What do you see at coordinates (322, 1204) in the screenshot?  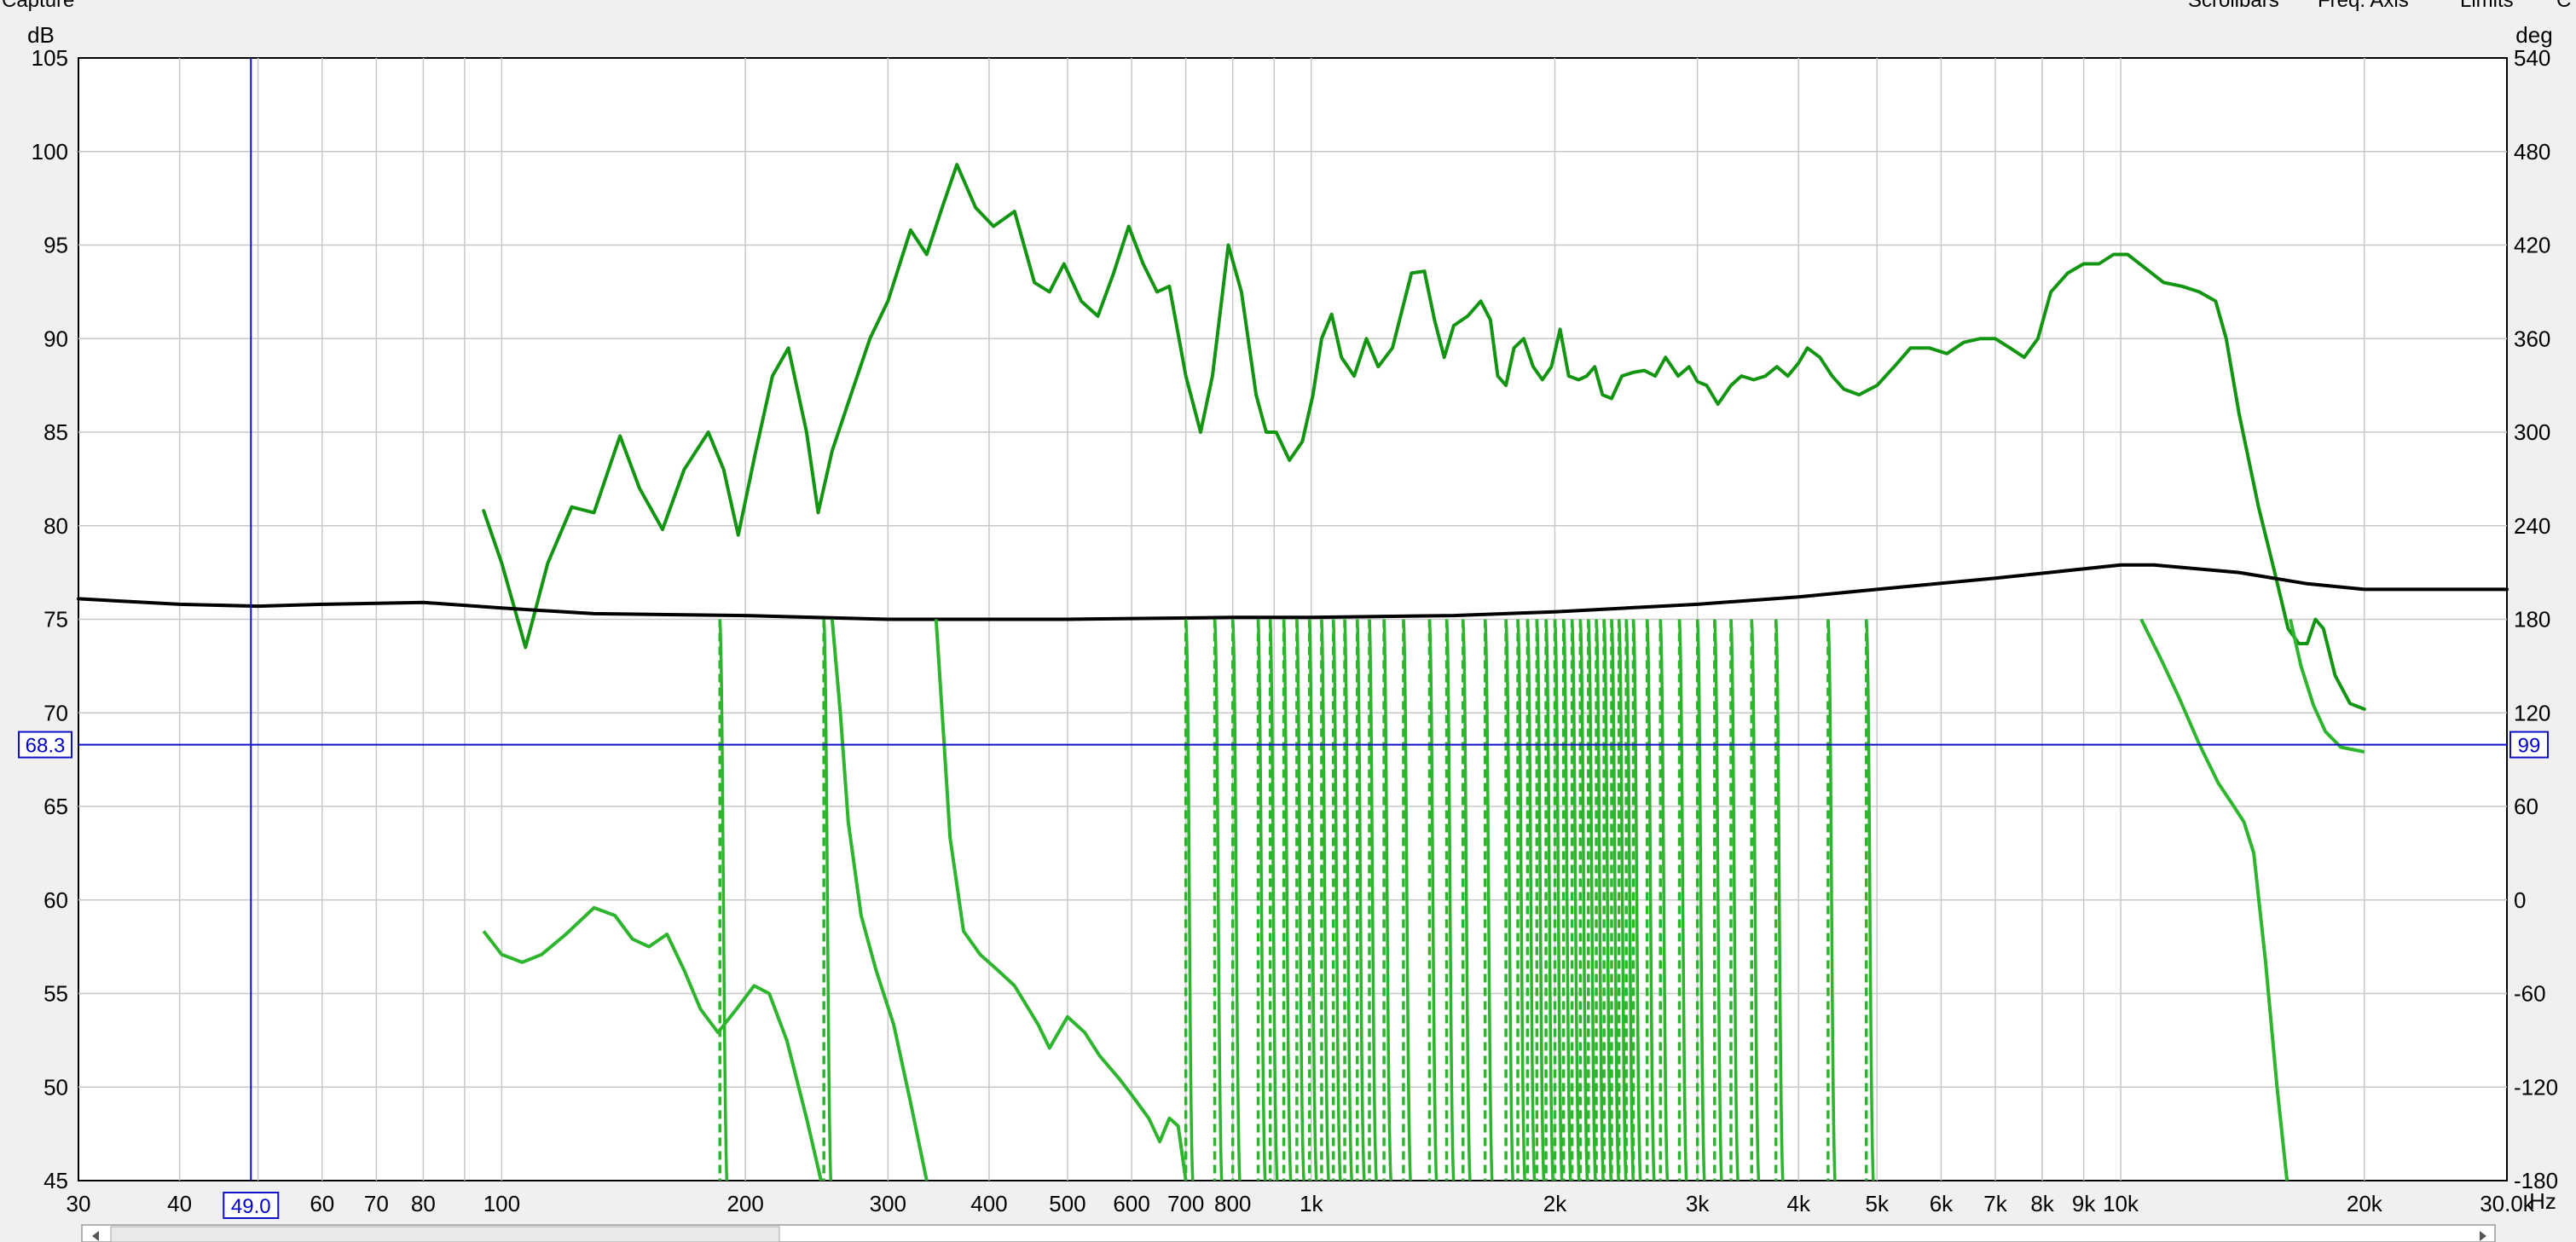 I see `x-tick-label: 60` at bounding box center [322, 1204].